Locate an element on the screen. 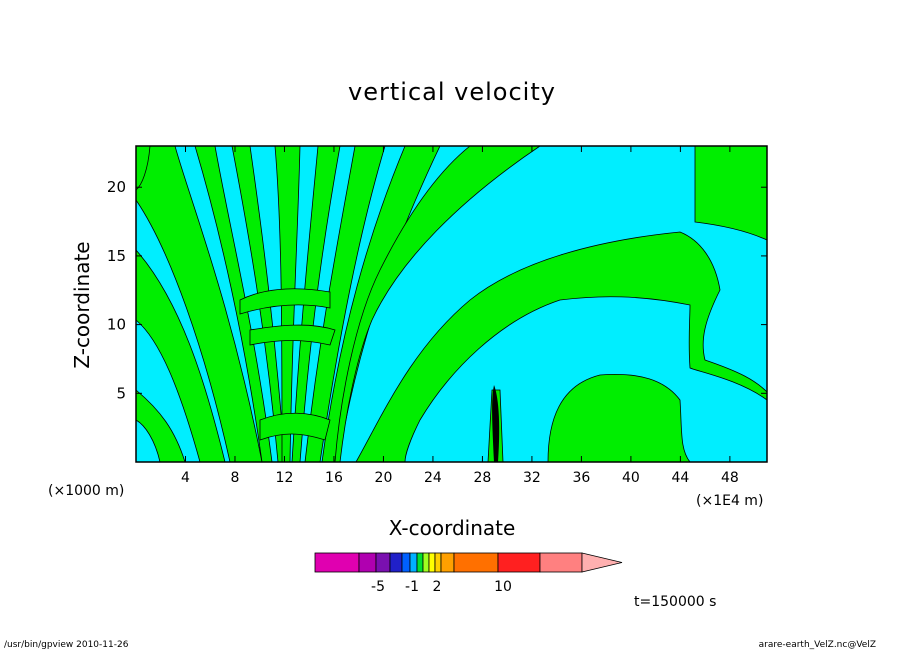 Image resolution: width=904 pixels, height=654 pixels. colorbar-label: 10 is located at coordinates (503, 587).